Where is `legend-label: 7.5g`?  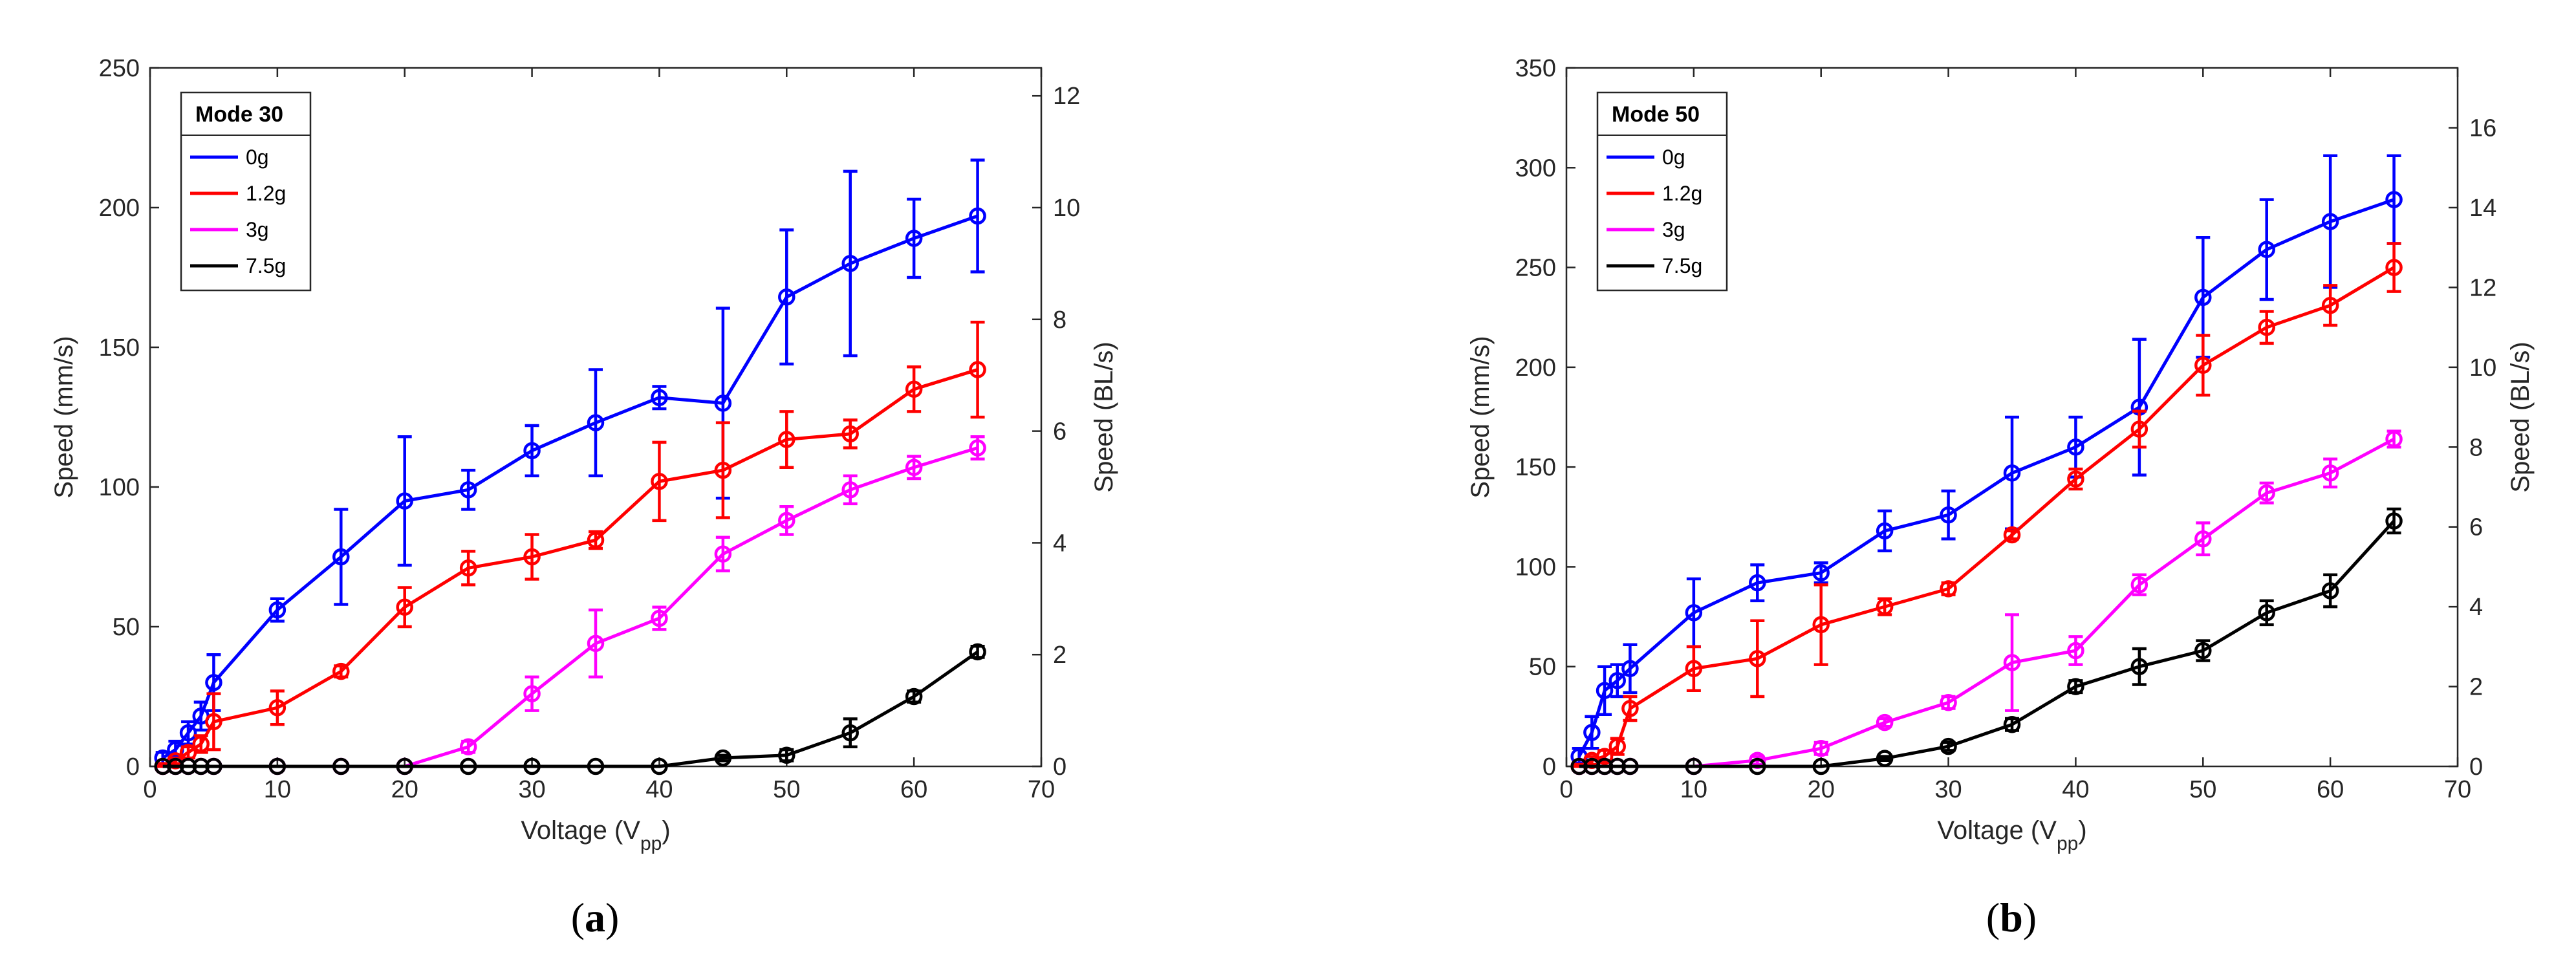
legend-label: 7.5g is located at coordinates (266, 265).